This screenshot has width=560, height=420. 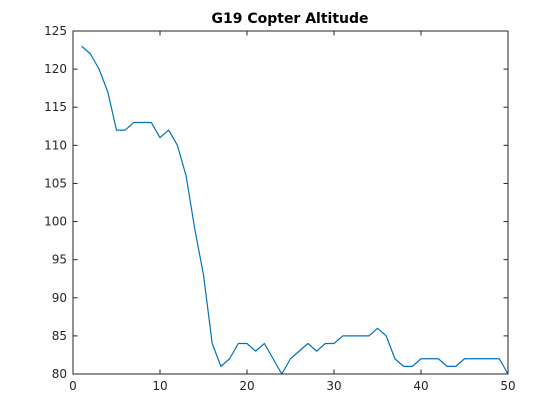 I want to click on y-tick-label: 125, so click(x=55, y=31).